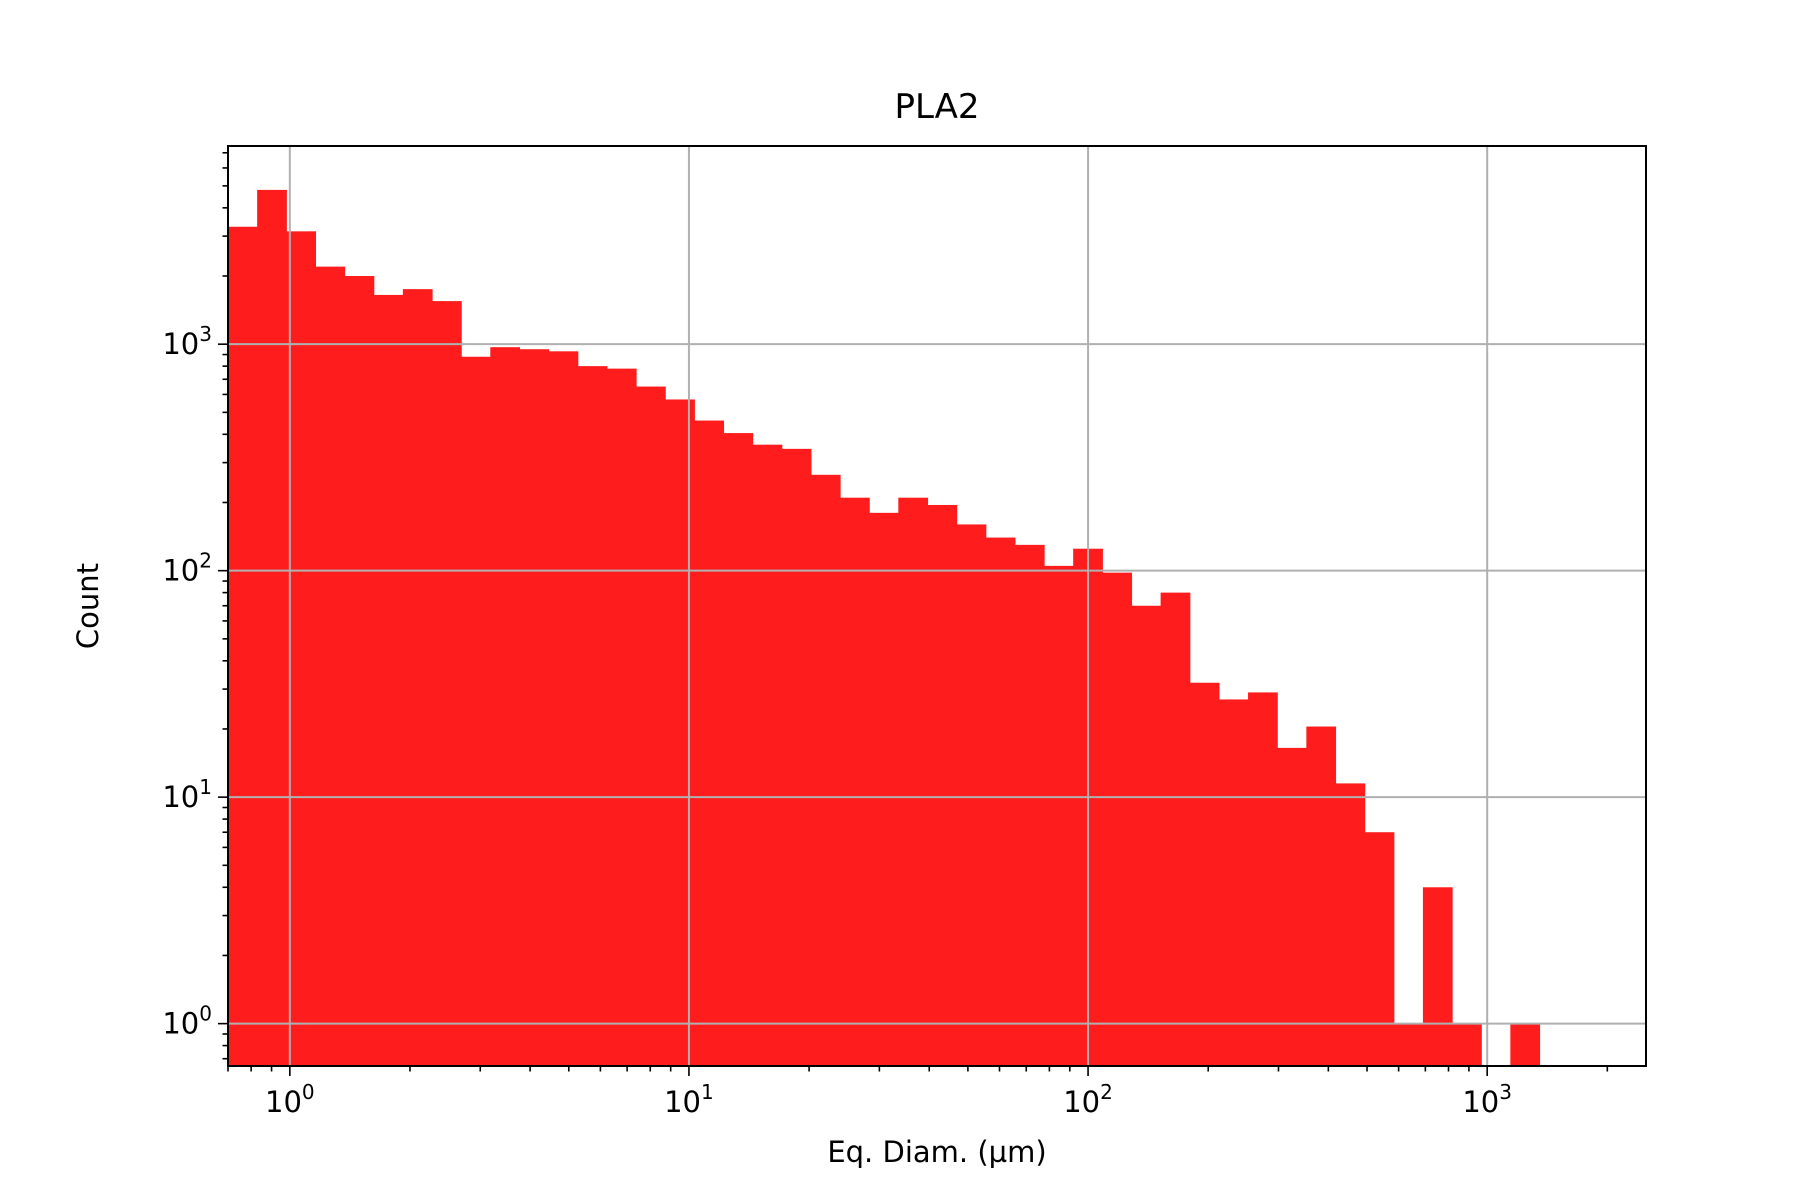 Image resolution: width=1800 pixels, height=1200 pixels. What do you see at coordinates (187, 341) in the screenshot?
I see `y-tick-label: 10³` at bounding box center [187, 341].